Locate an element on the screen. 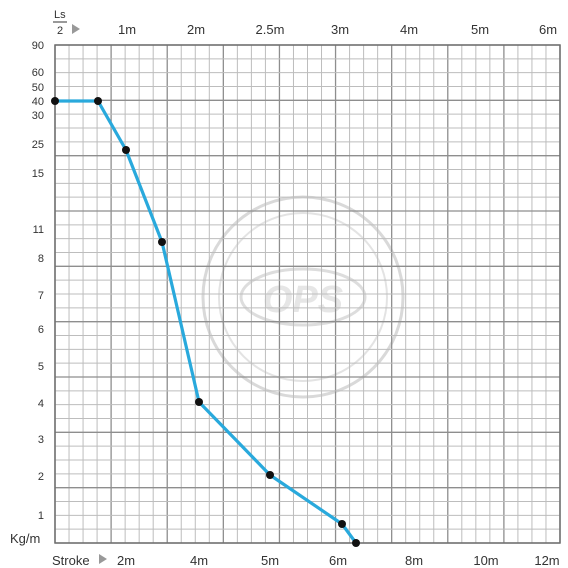  top-tick-label: 2m is located at coordinates (196, 29).